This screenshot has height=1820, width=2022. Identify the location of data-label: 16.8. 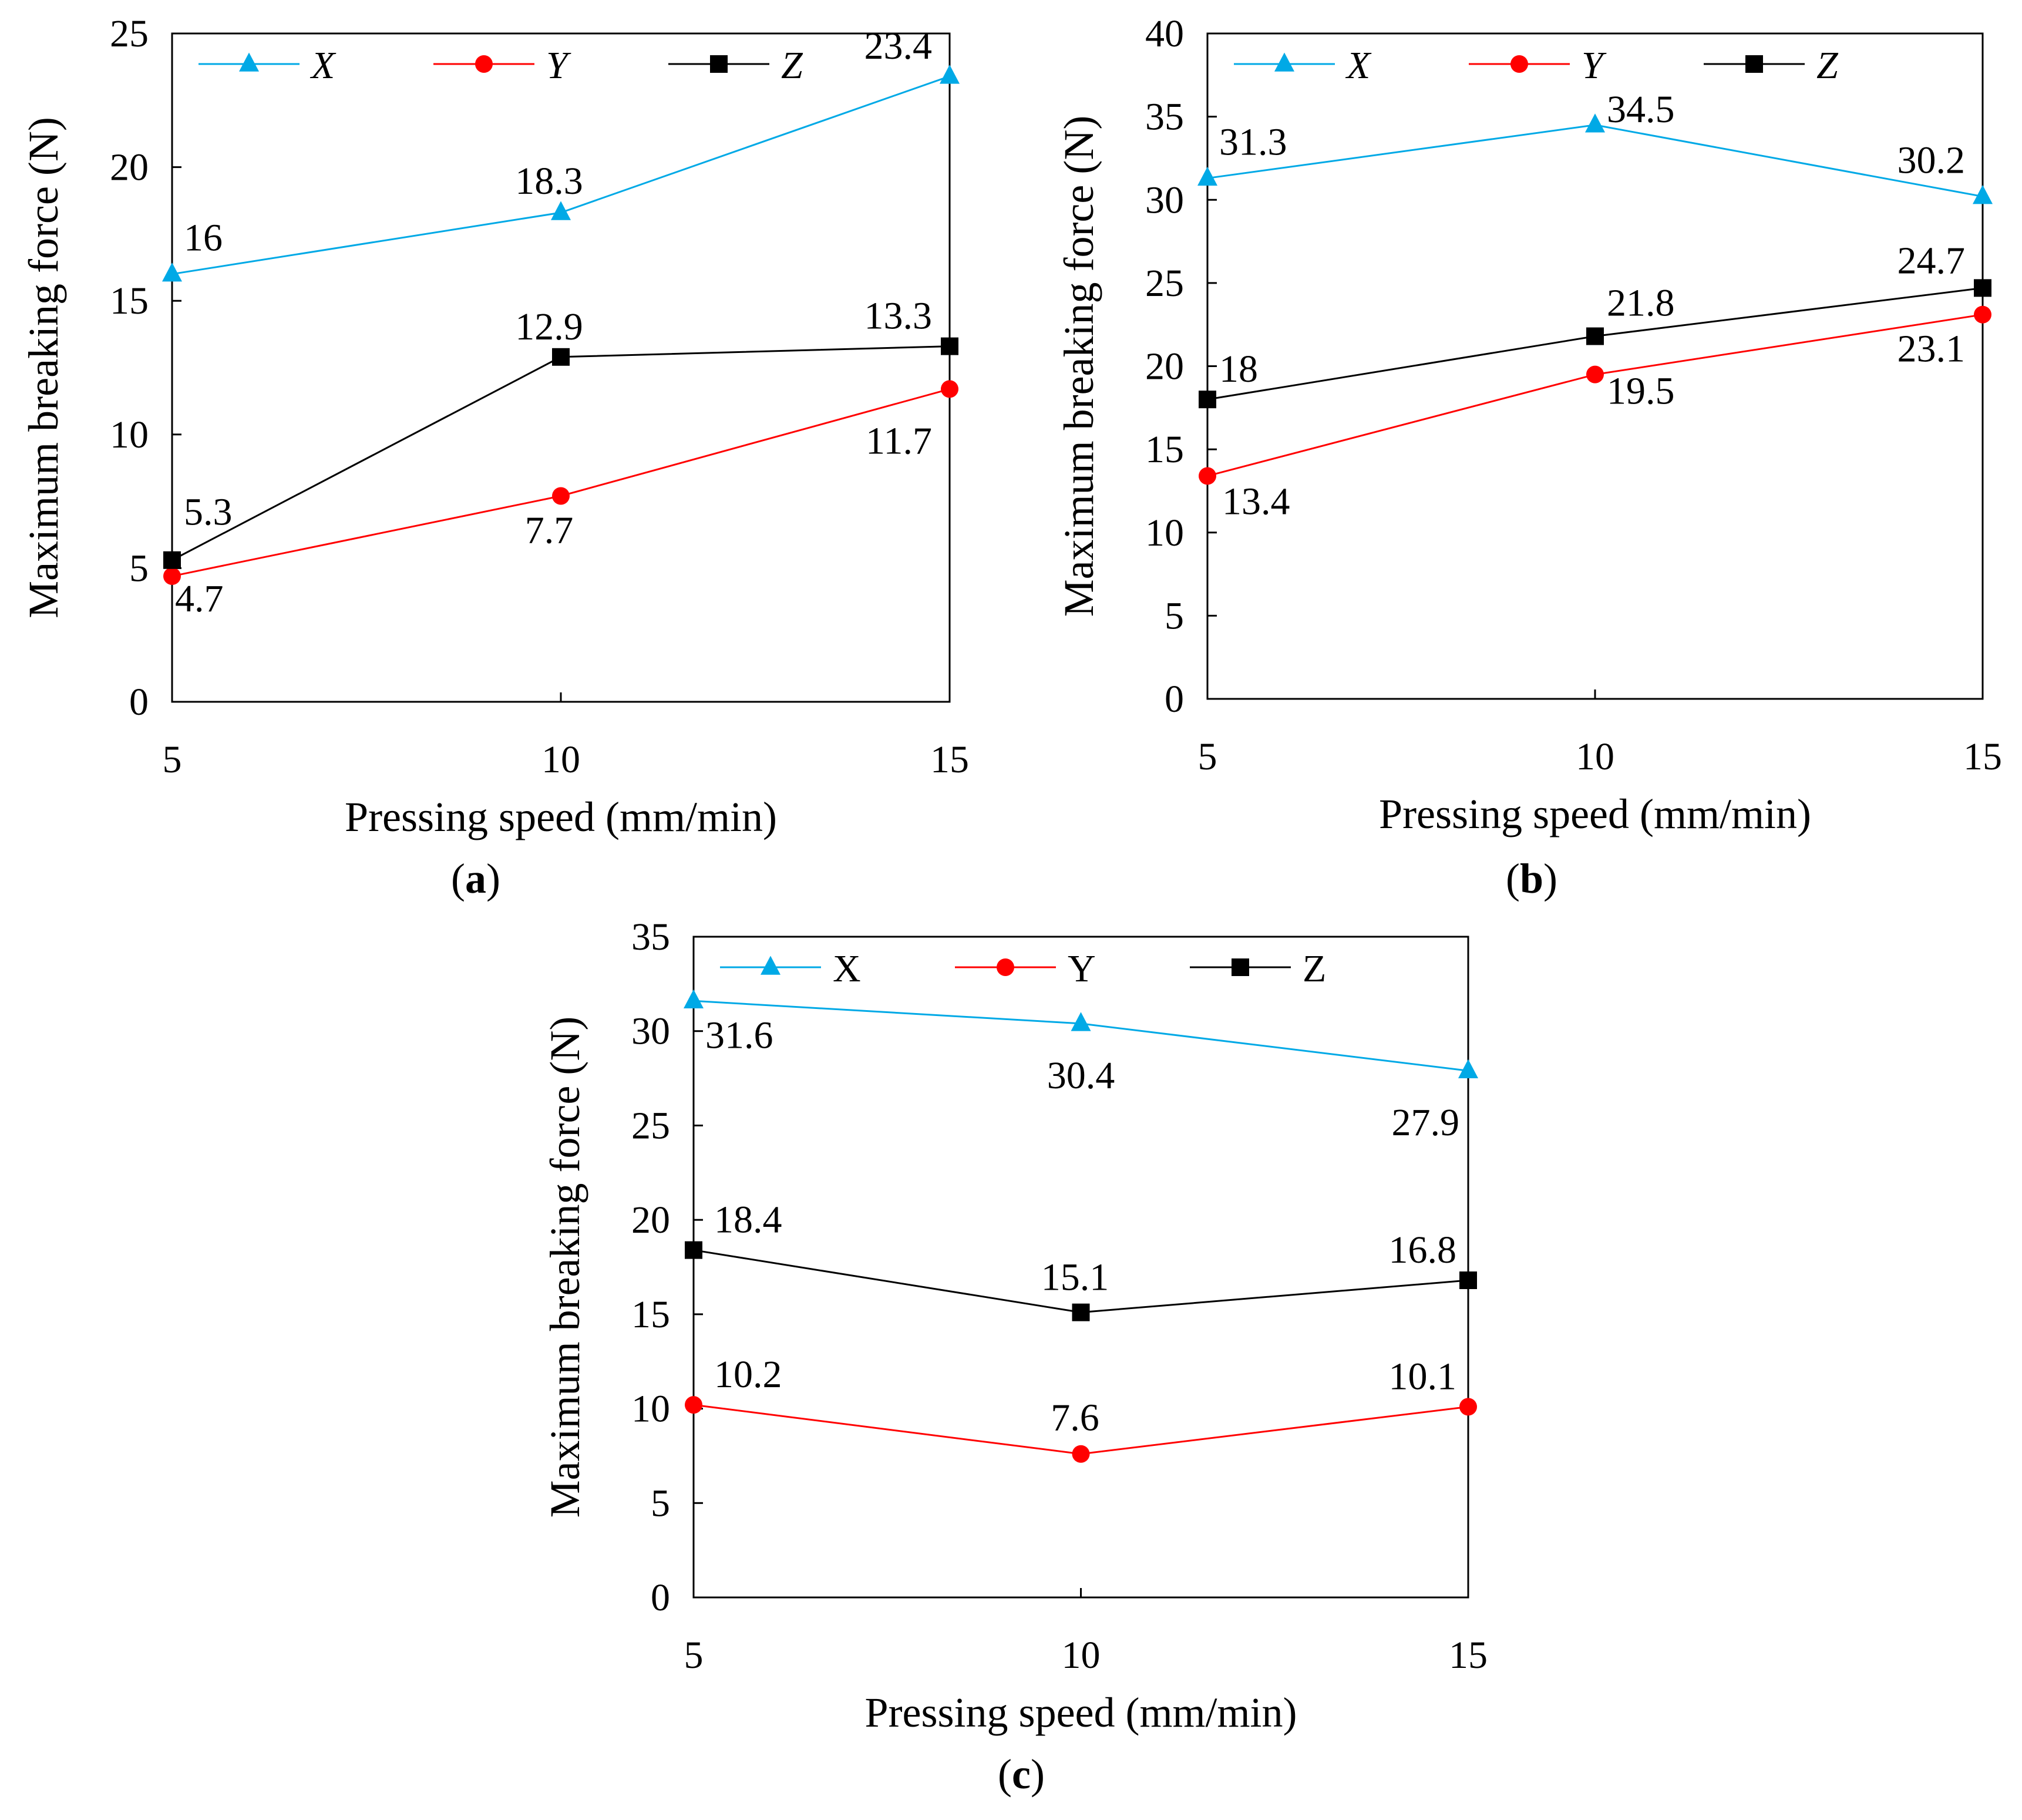
(1423, 1250).